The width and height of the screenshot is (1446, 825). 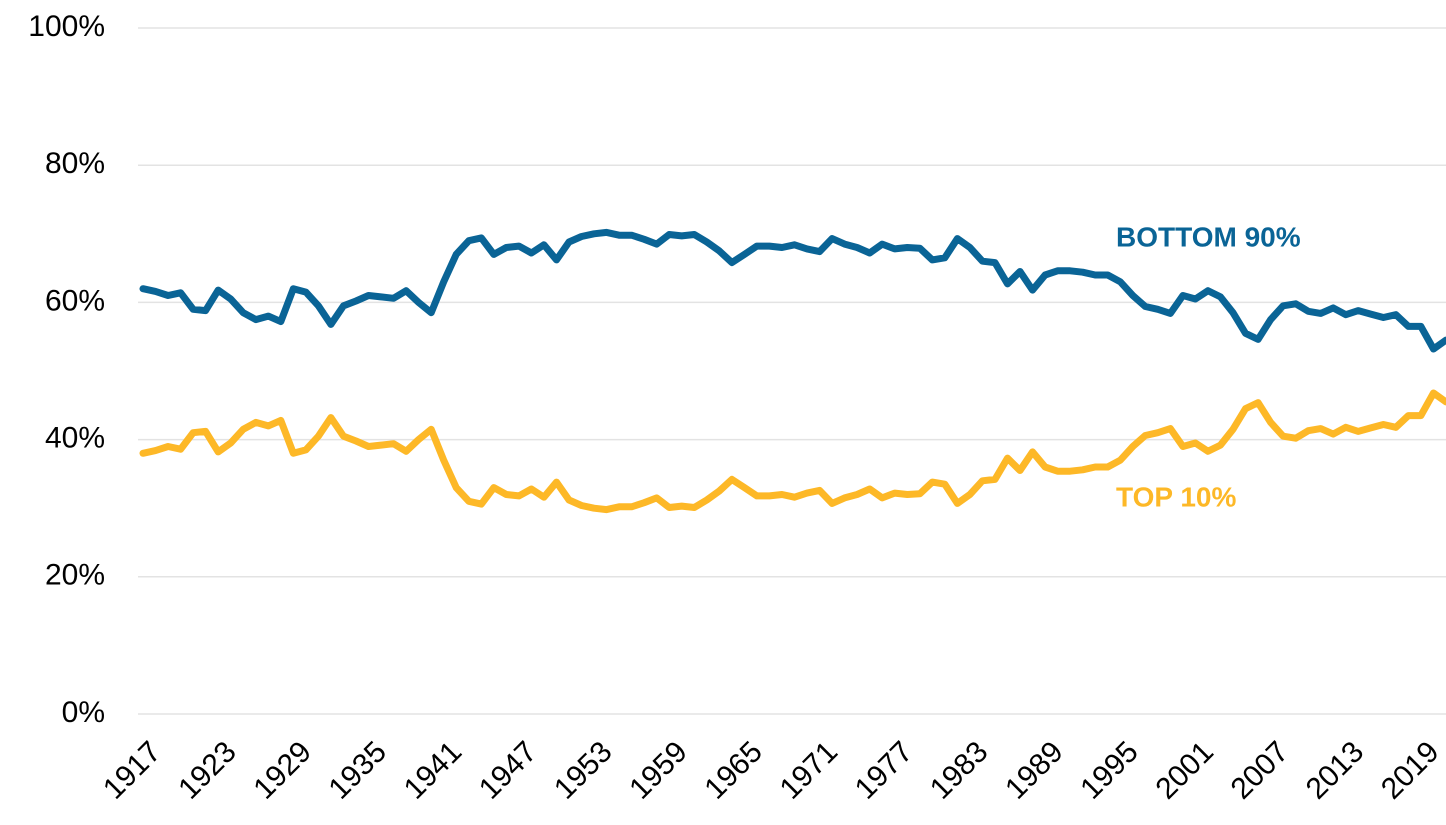 What do you see at coordinates (1335, 770) in the screenshot?
I see `x-tick-label: 2013` at bounding box center [1335, 770].